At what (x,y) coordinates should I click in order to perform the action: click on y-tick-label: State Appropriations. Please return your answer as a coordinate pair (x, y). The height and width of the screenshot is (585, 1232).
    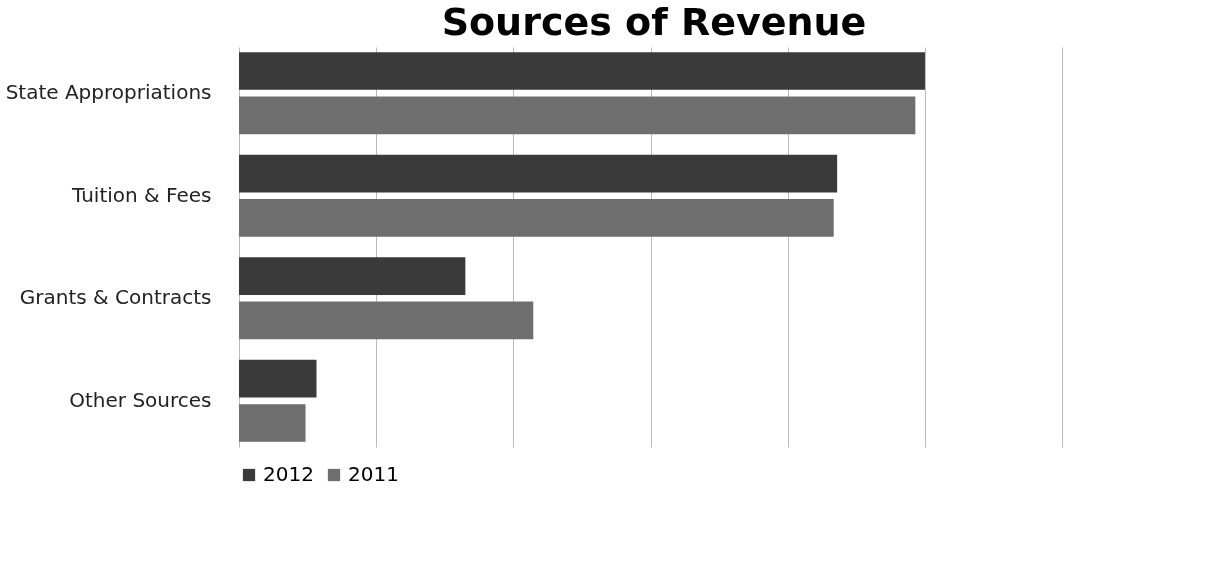
    Looking at the image, I should click on (108, 92).